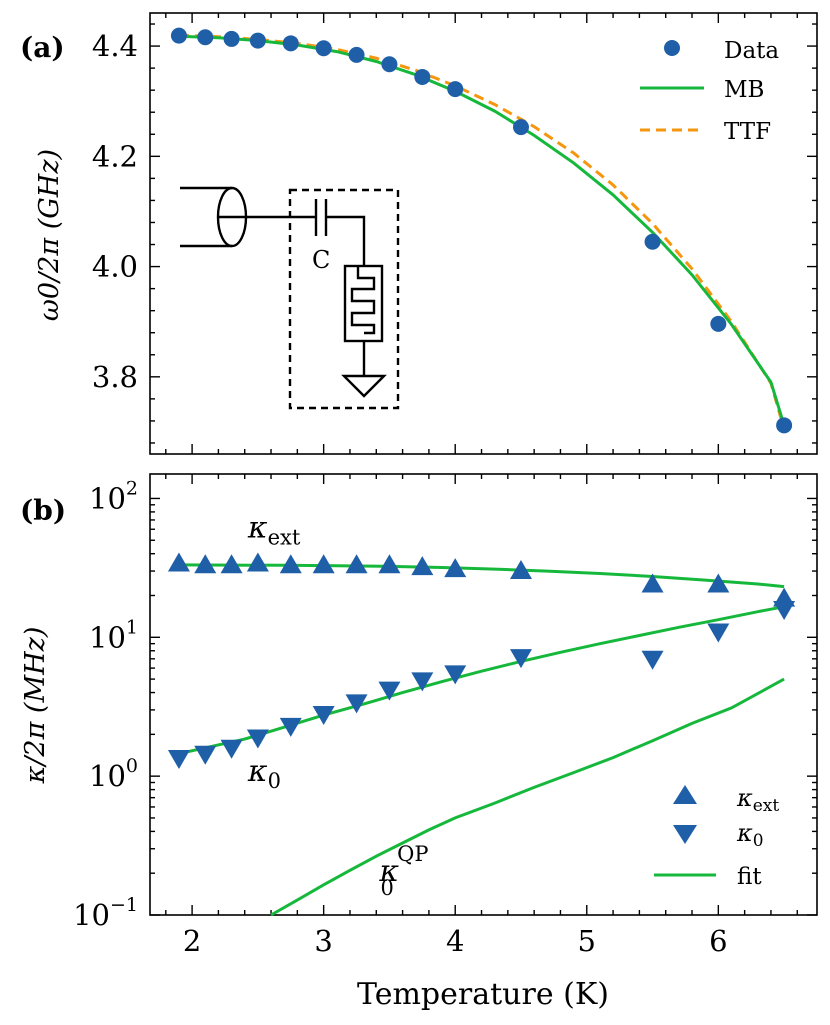 The image size is (830, 1025). Describe the element at coordinates (115, 156) in the screenshot. I see `y-tick-label: 4.2` at that location.